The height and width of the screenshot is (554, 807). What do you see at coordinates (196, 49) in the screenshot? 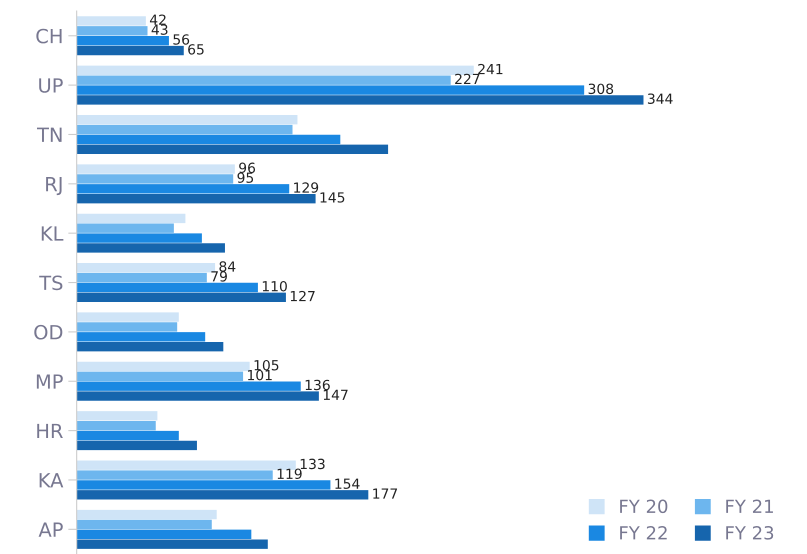
I see `data-label: 65` at bounding box center [196, 49].